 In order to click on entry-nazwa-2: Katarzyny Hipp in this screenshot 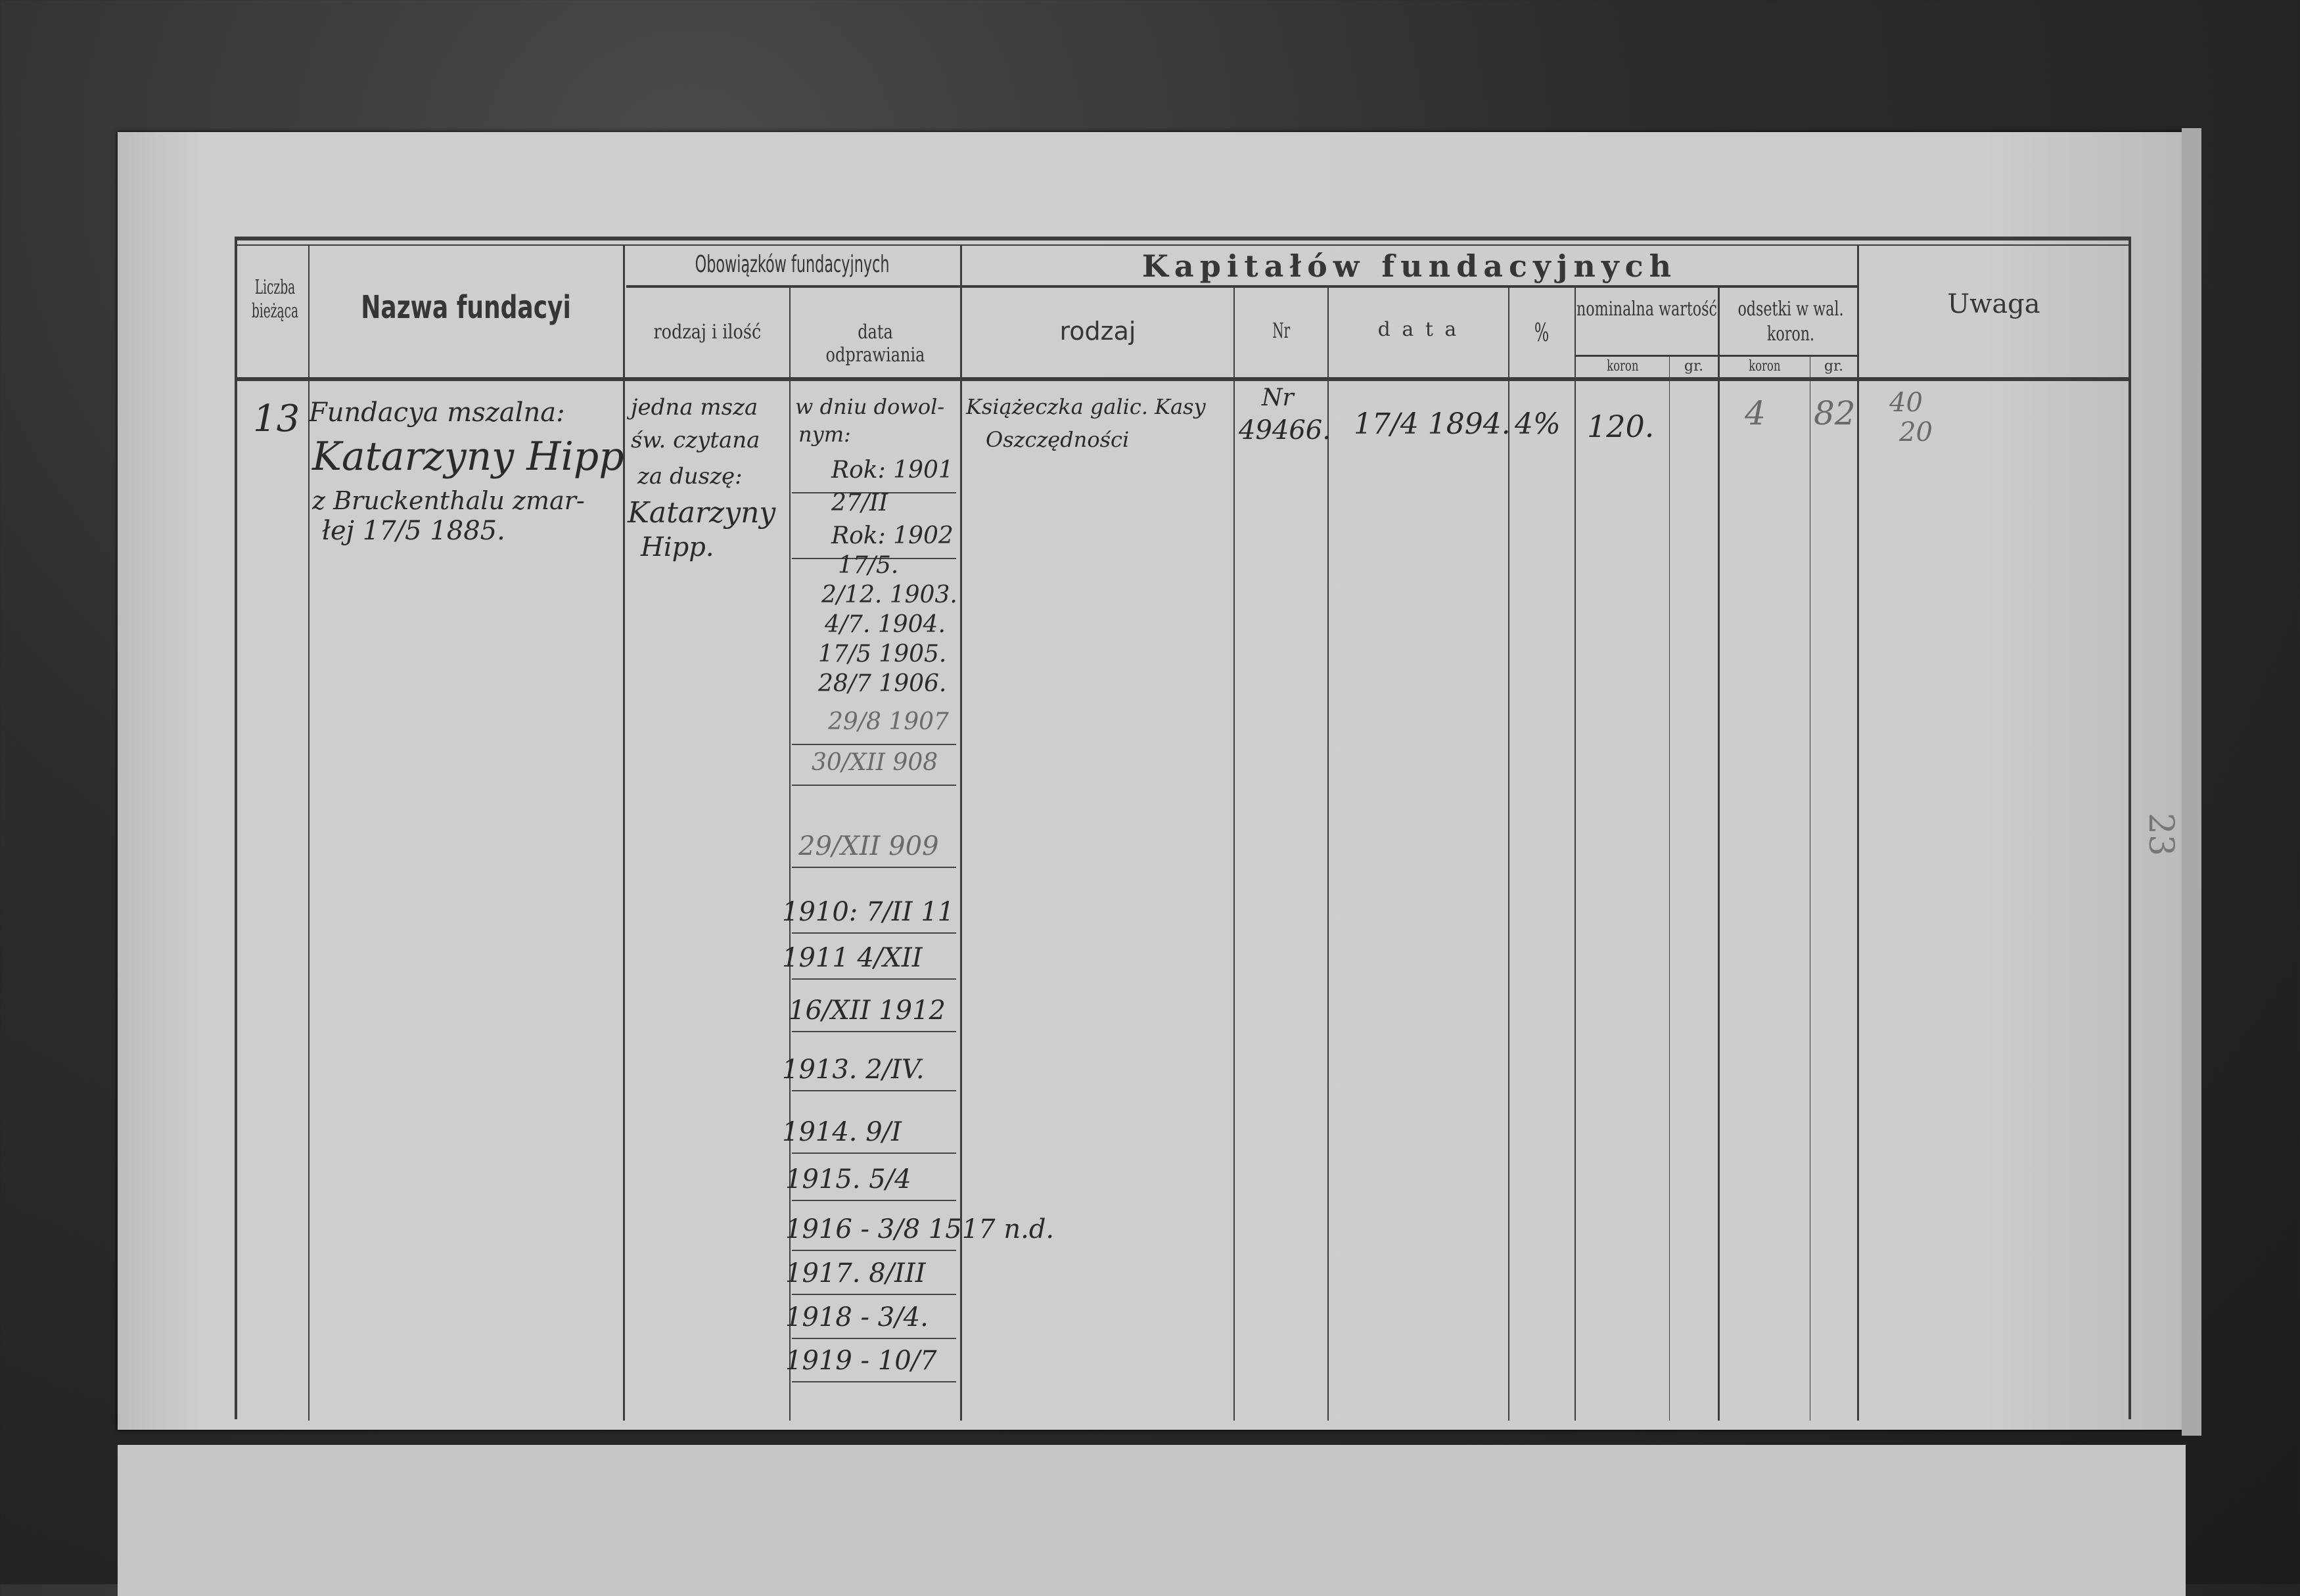, I will do `click(468, 457)`.